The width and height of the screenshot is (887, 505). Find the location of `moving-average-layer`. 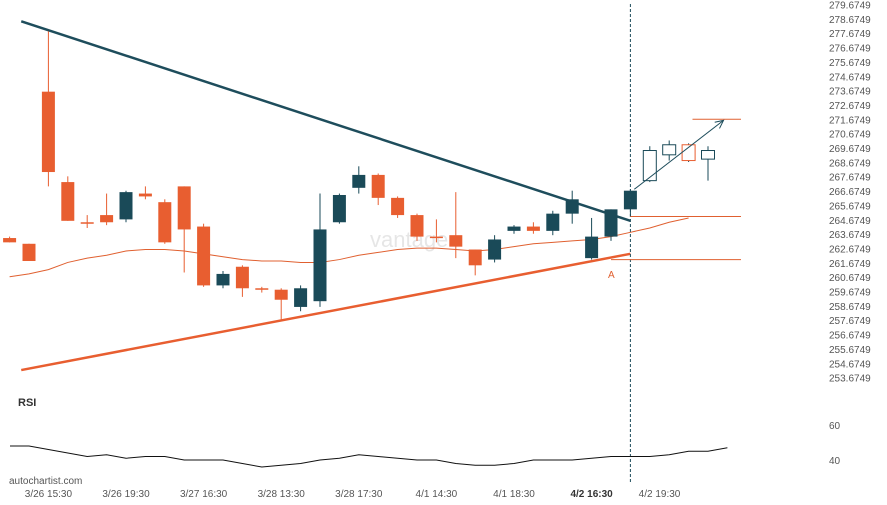

moving-average-layer is located at coordinates (349, 247).